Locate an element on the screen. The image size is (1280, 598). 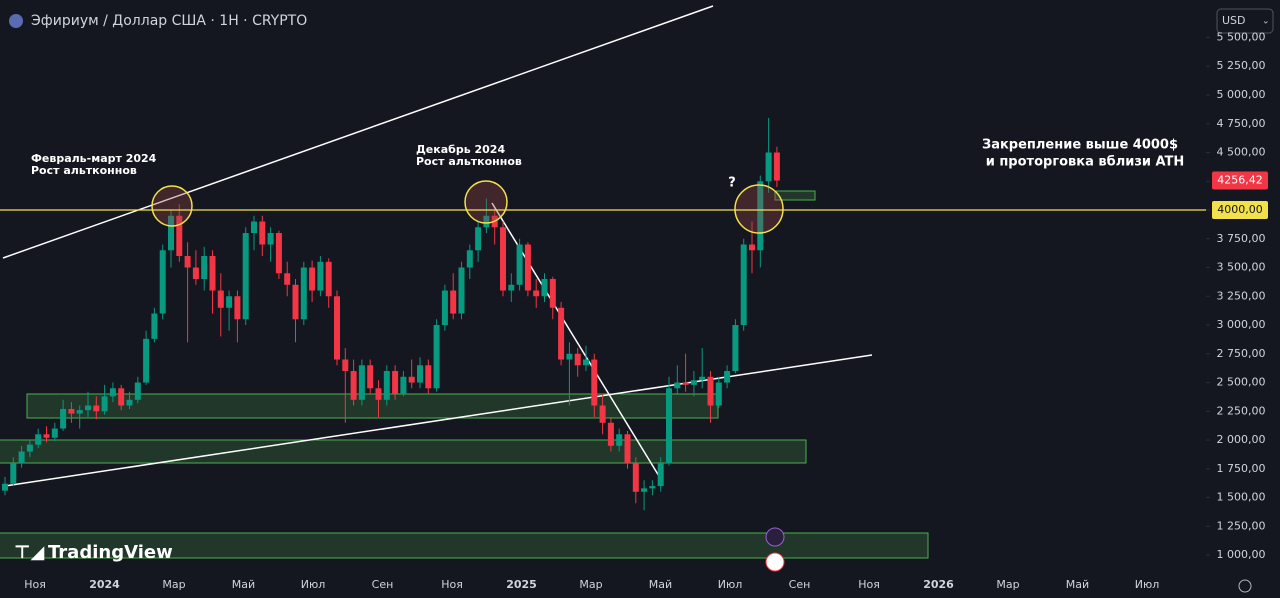
annotation: Декабрь 2024 is located at coordinates (460, 149).